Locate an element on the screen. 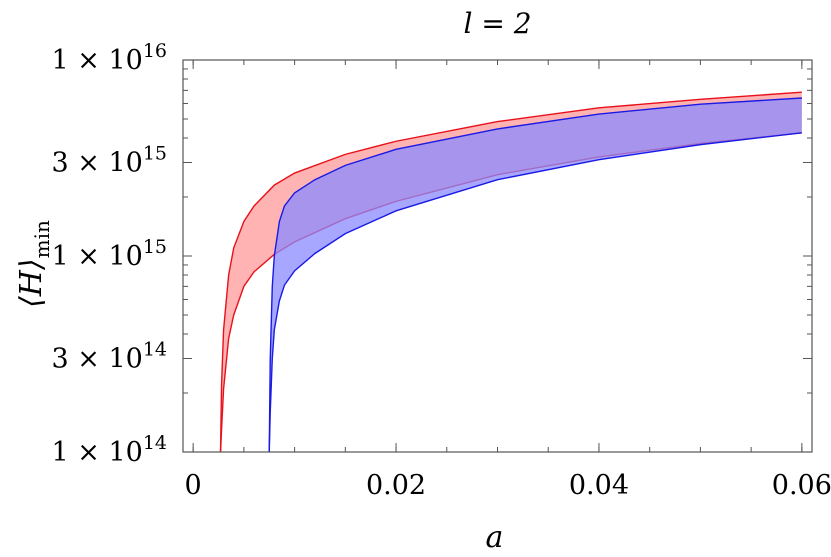  y-tick-label: 1 × 10¹⁵ is located at coordinates (109, 254).